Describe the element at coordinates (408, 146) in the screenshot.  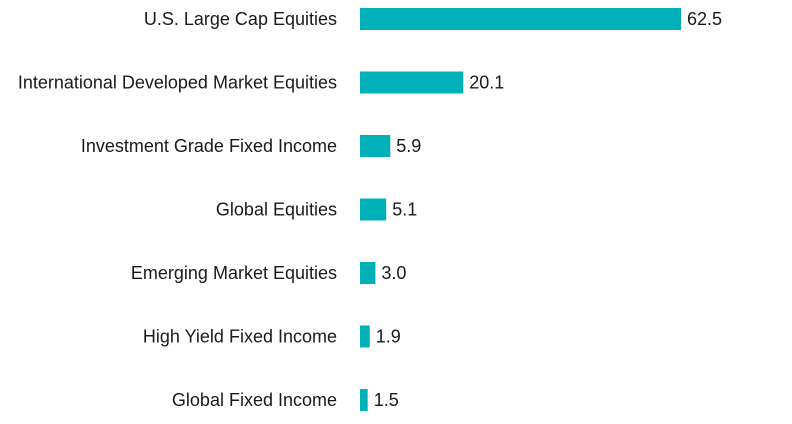
I see `value-label: 5.9` at that location.